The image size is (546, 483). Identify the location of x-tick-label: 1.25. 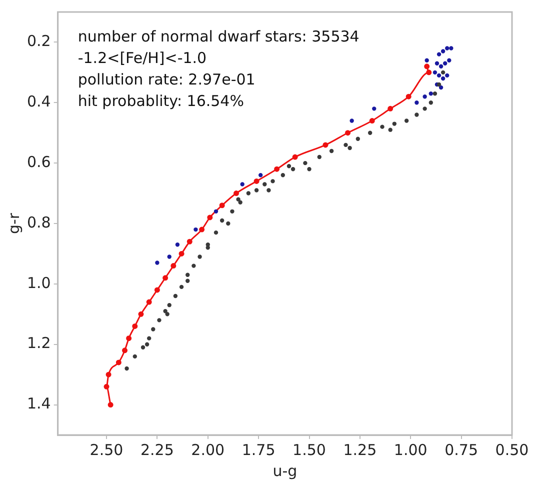
(360, 449).